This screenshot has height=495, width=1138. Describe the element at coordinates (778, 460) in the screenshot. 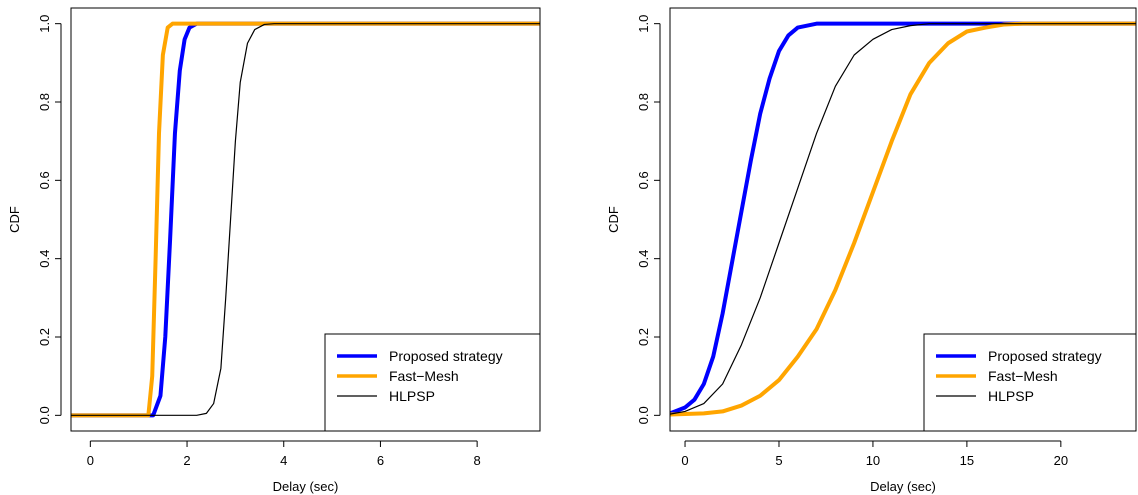

I see `x-tick-label: 5` at that location.